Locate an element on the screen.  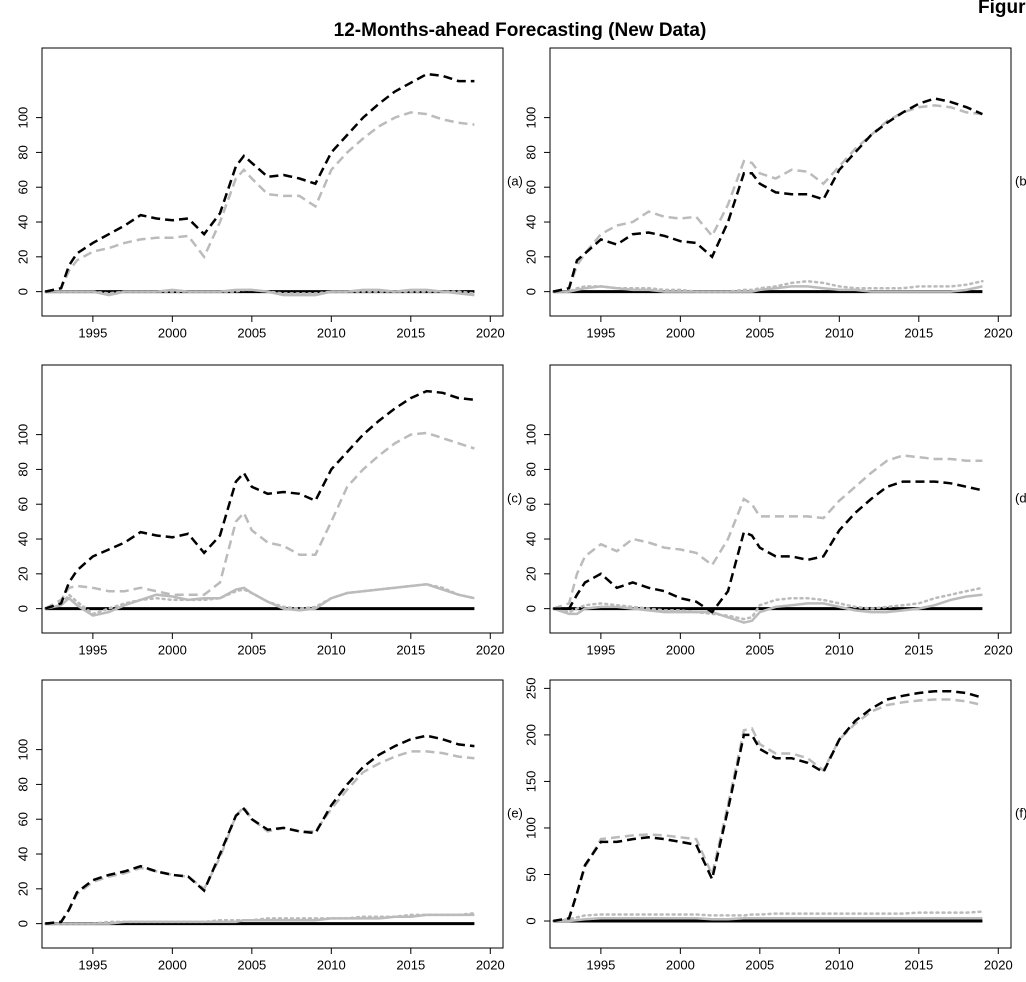
panel-label: (d) is located at coordinates (1020, 497).